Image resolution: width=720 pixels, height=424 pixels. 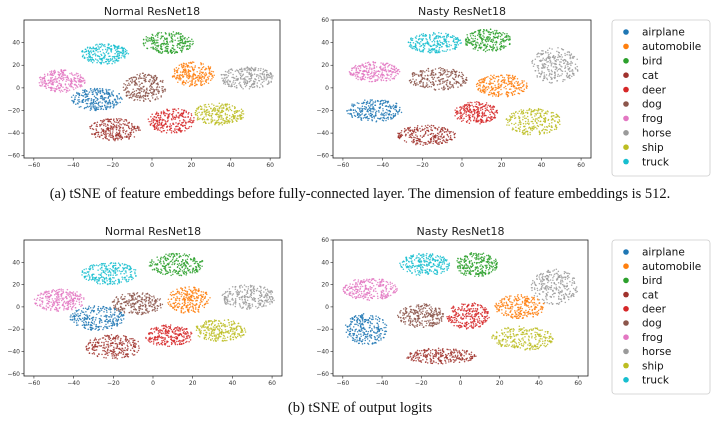 I want to click on cluster-deer, so click(x=171, y=121).